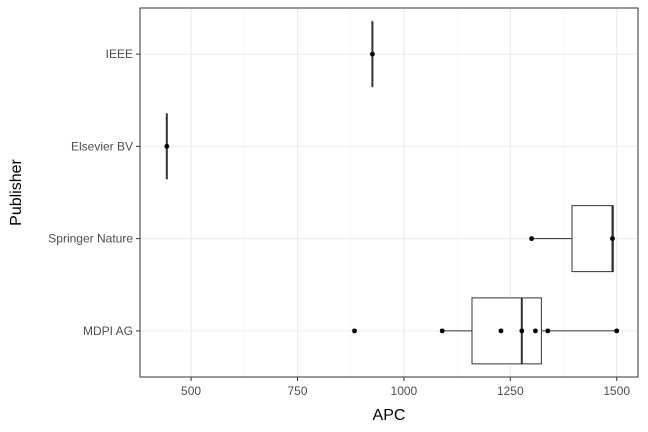 The width and height of the screenshot is (648, 432). I want to click on x-tick-label: 1250, so click(510, 391).